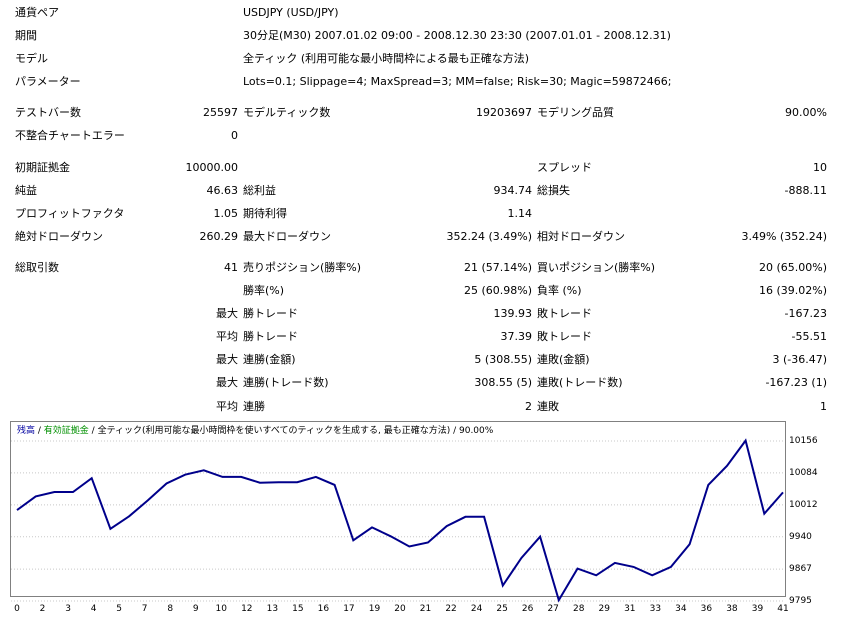 The width and height of the screenshot is (841, 624). I want to click on short-value: 21 (57.14%), so click(497, 267).